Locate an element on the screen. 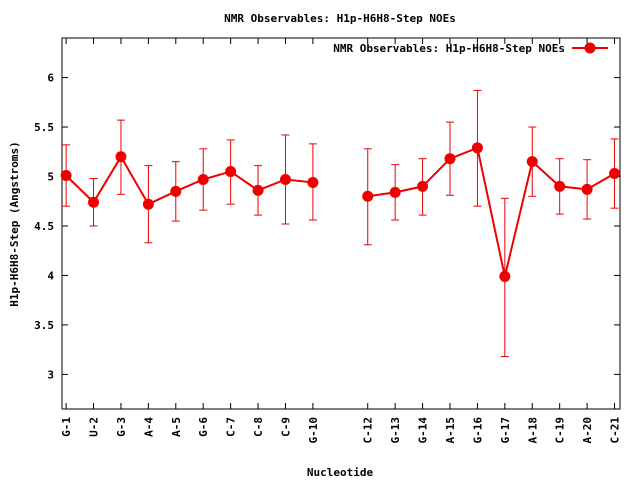 Image resolution: width=640 pixels, height=480 pixels. x-tick-label: G-14 is located at coordinates (423, 430).